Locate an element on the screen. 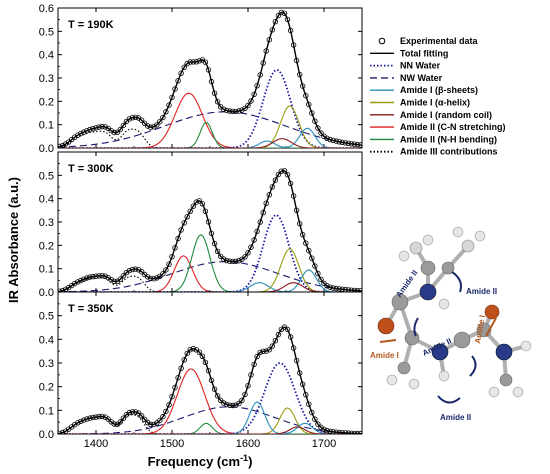 Image resolution: width=550 pixels, height=474 pixels. y-tick-label: 0.6 is located at coordinates (46, 9).